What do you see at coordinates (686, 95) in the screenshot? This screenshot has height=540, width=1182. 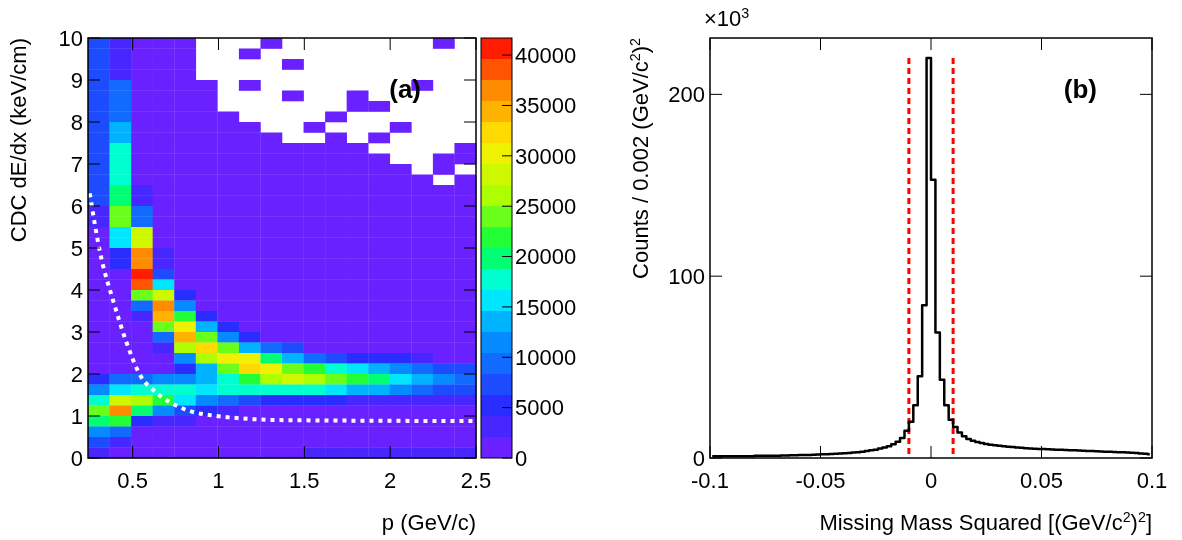 I see `y-tick-label: 200` at bounding box center [686, 95].